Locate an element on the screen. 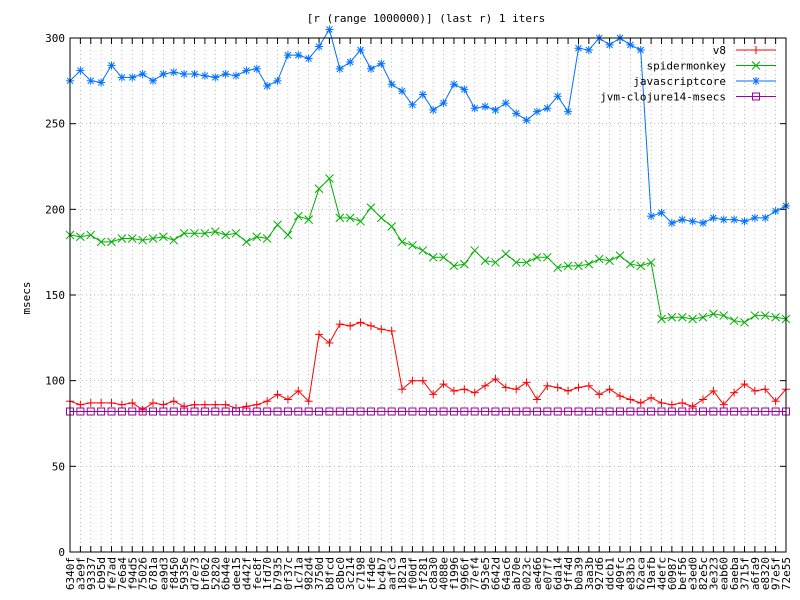  x-tick-label: ea9d3 is located at coordinates (163, 573).